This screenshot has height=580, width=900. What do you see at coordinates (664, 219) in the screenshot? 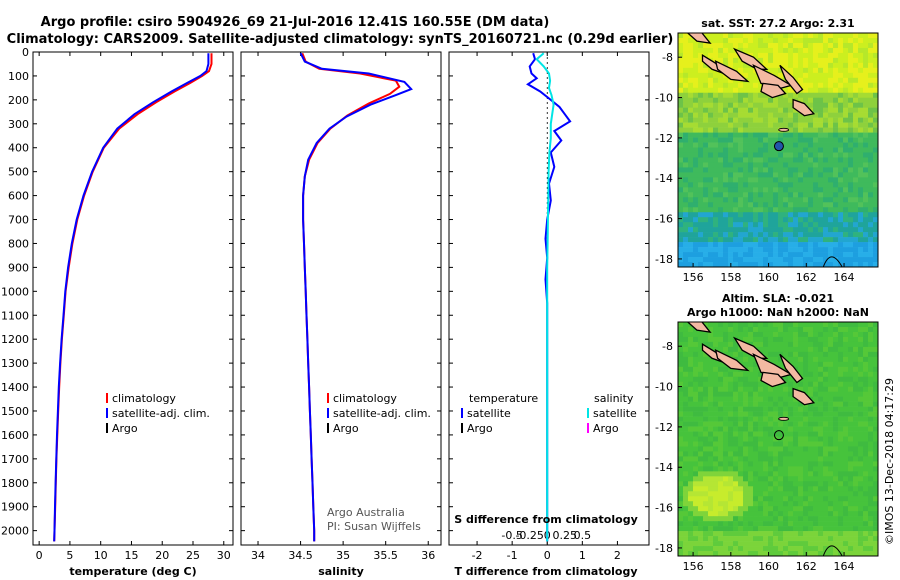
I see `map-y-tick-label: -16` at bounding box center [664, 219].